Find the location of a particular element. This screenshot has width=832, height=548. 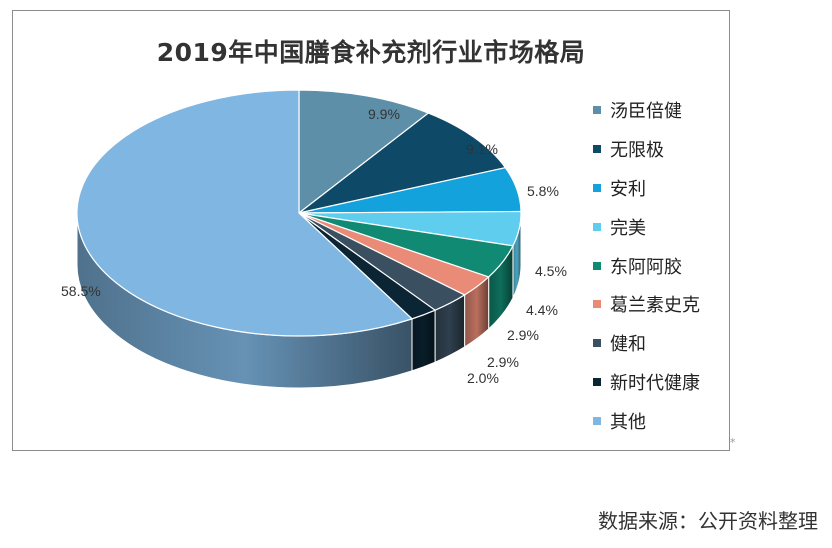

pie-label-8: 58.5% is located at coordinates (81, 291).